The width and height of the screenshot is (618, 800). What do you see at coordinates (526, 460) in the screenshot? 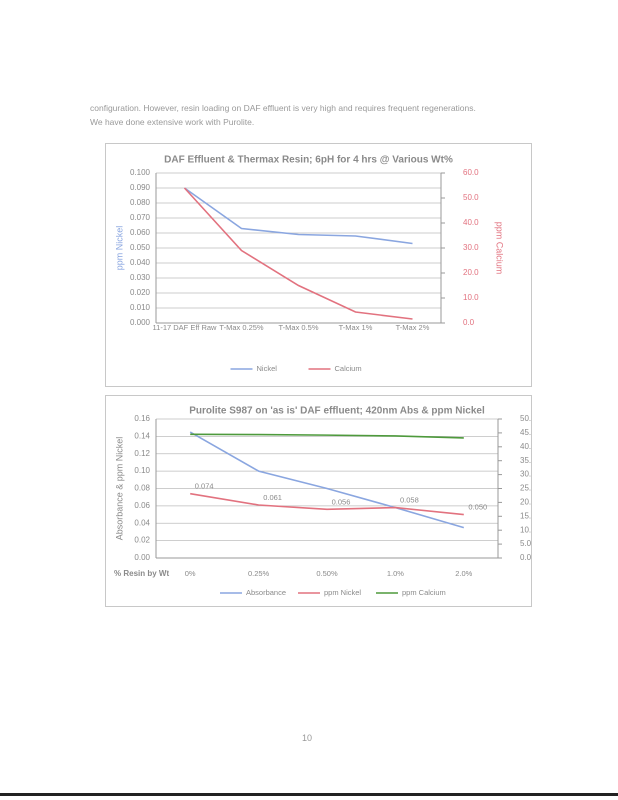
I see `y2-tick-label: 35.0` at bounding box center [526, 460].